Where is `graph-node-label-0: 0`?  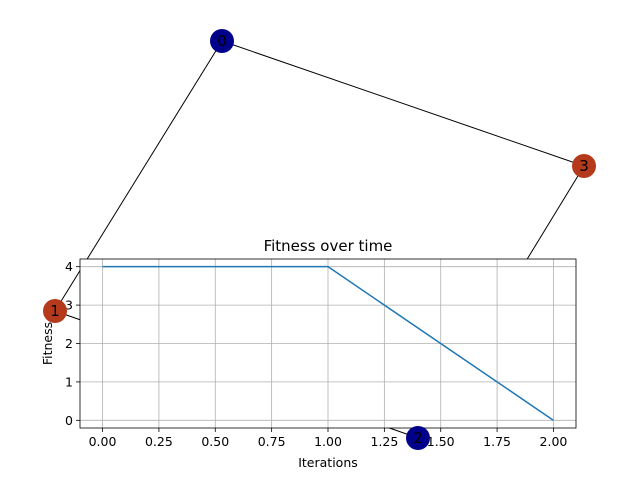
graph-node-label-0: 0 is located at coordinates (222, 41).